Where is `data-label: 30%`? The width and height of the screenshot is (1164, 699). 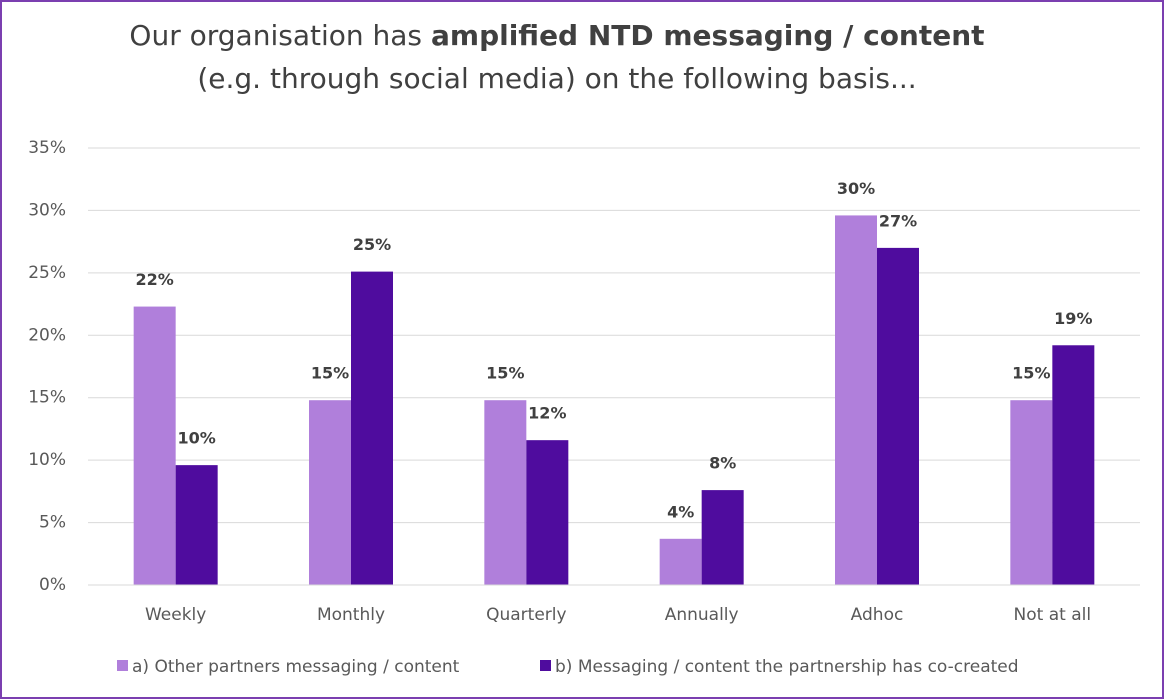
data-label: 30% is located at coordinates (856, 188).